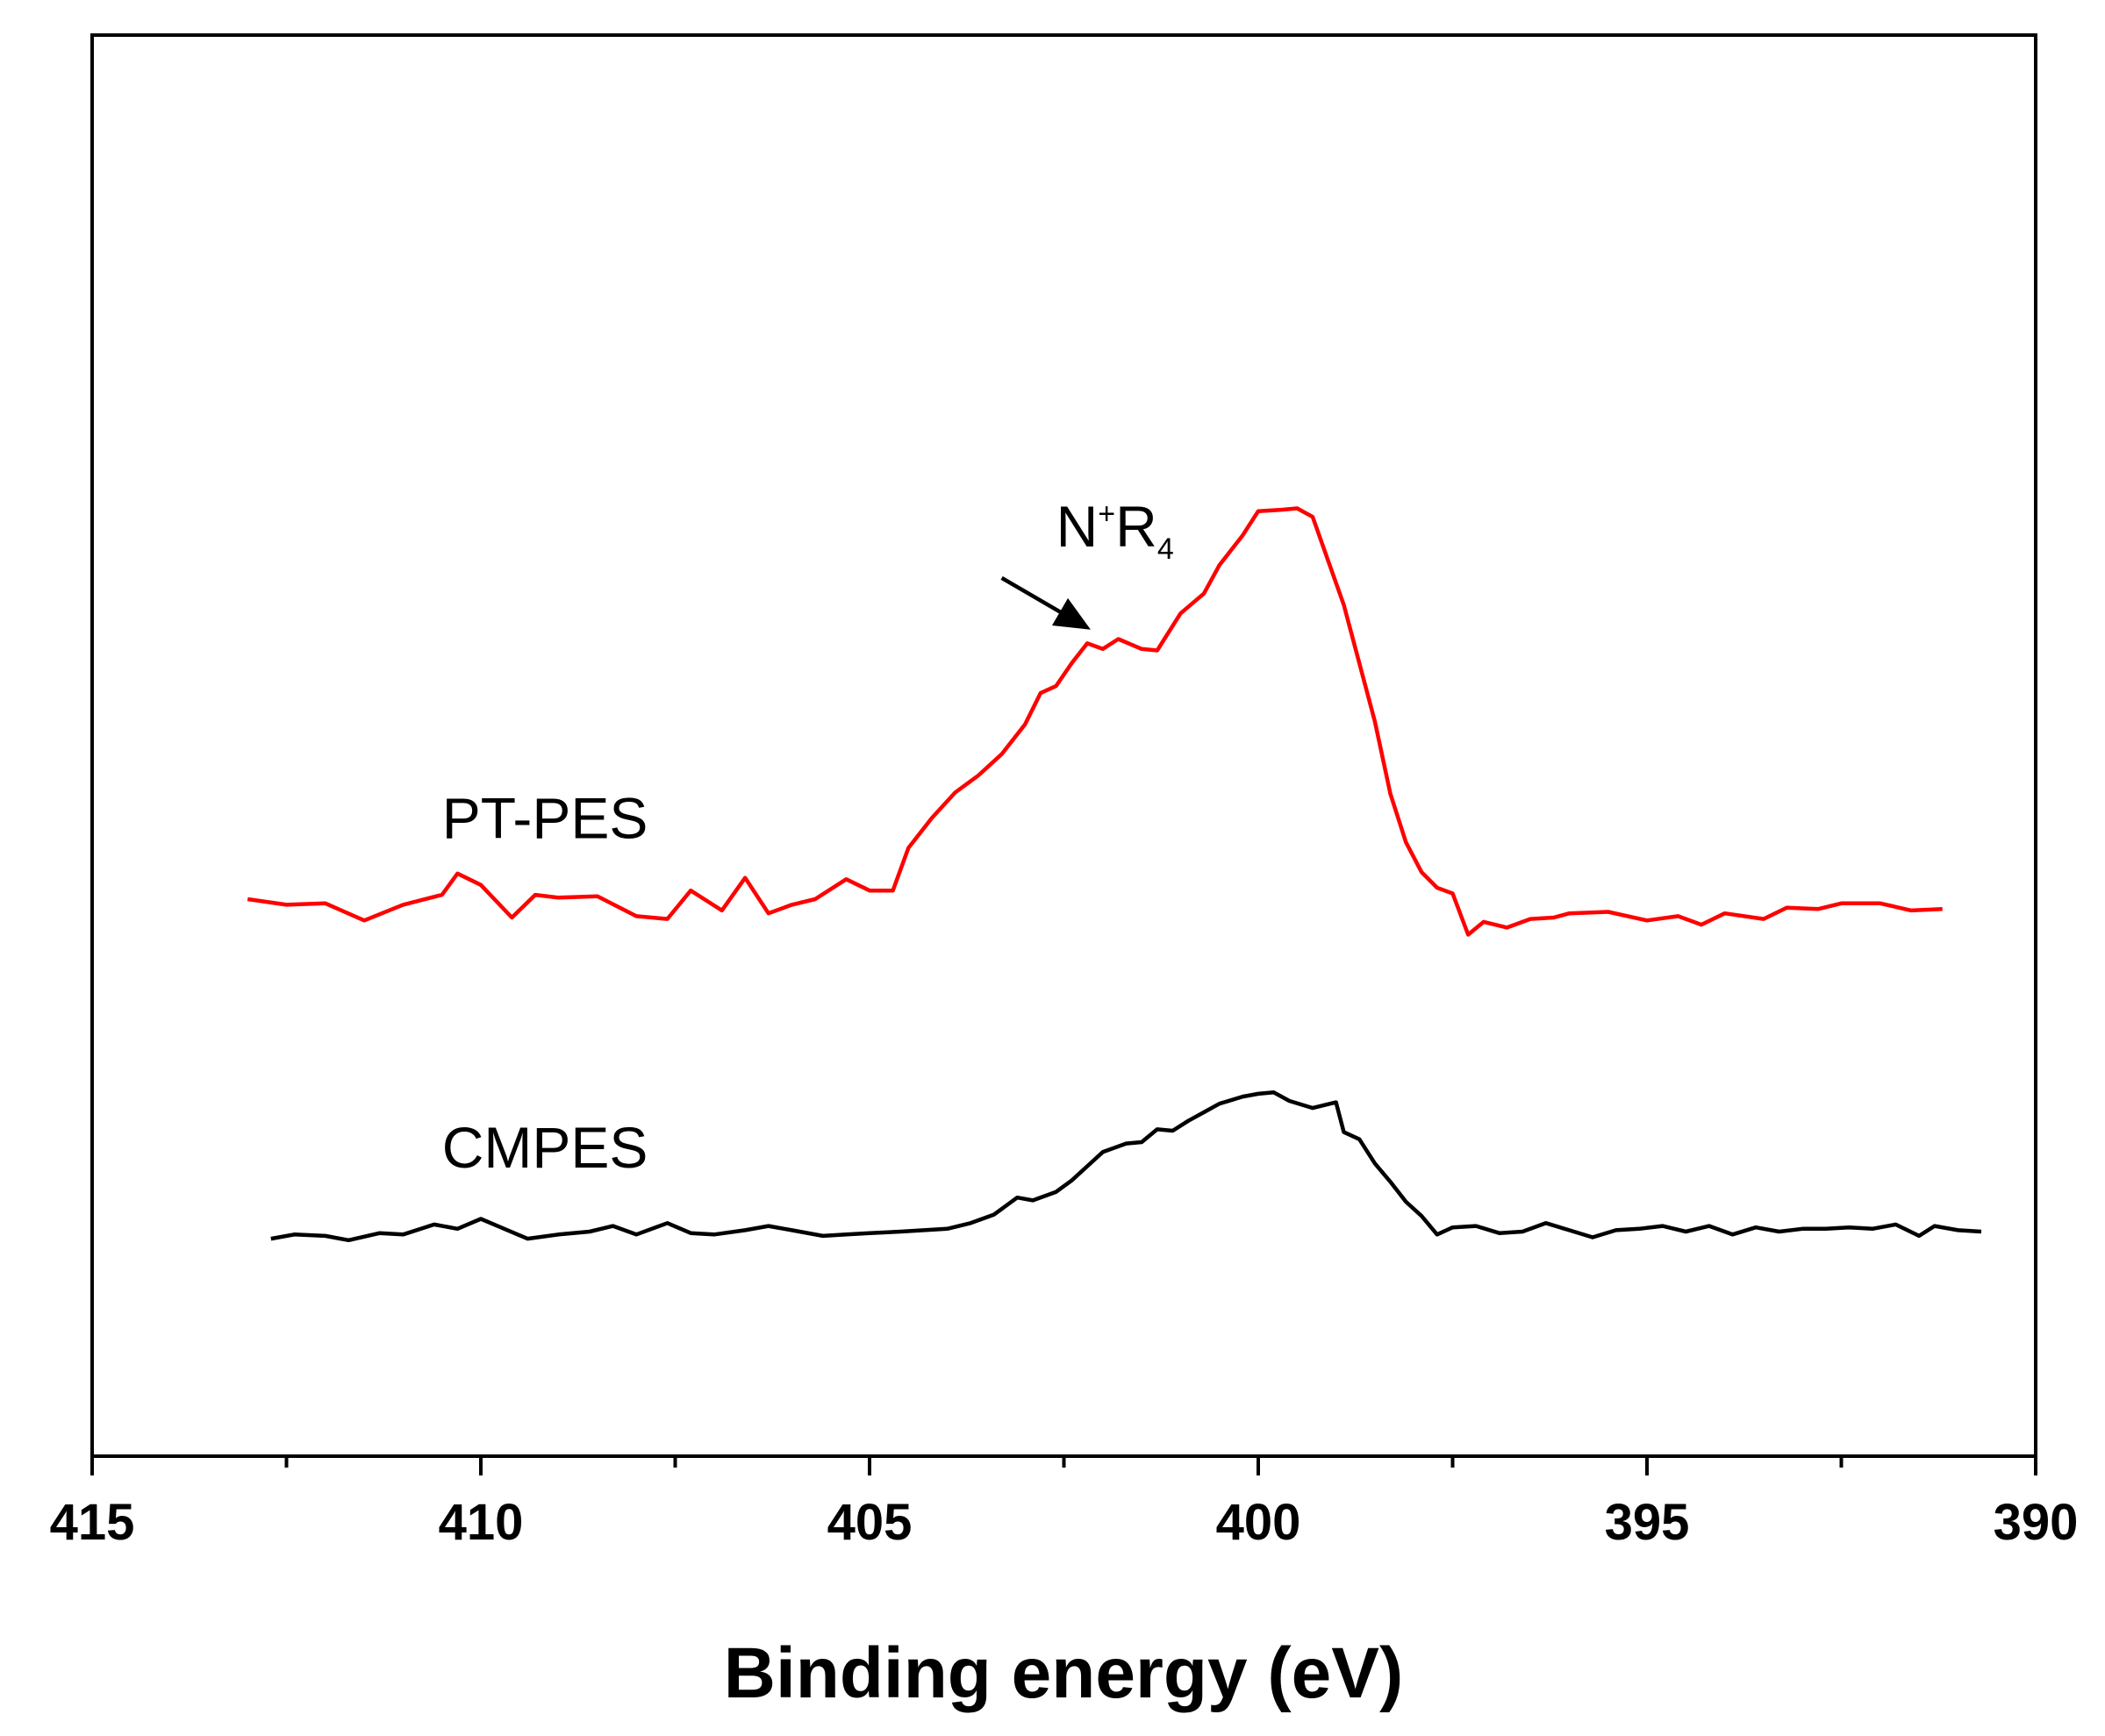 The width and height of the screenshot is (2105, 1736). What do you see at coordinates (1647, 1522) in the screenshot?
I see `x-tick-label: 395` at bounding box center [1647, 1522].